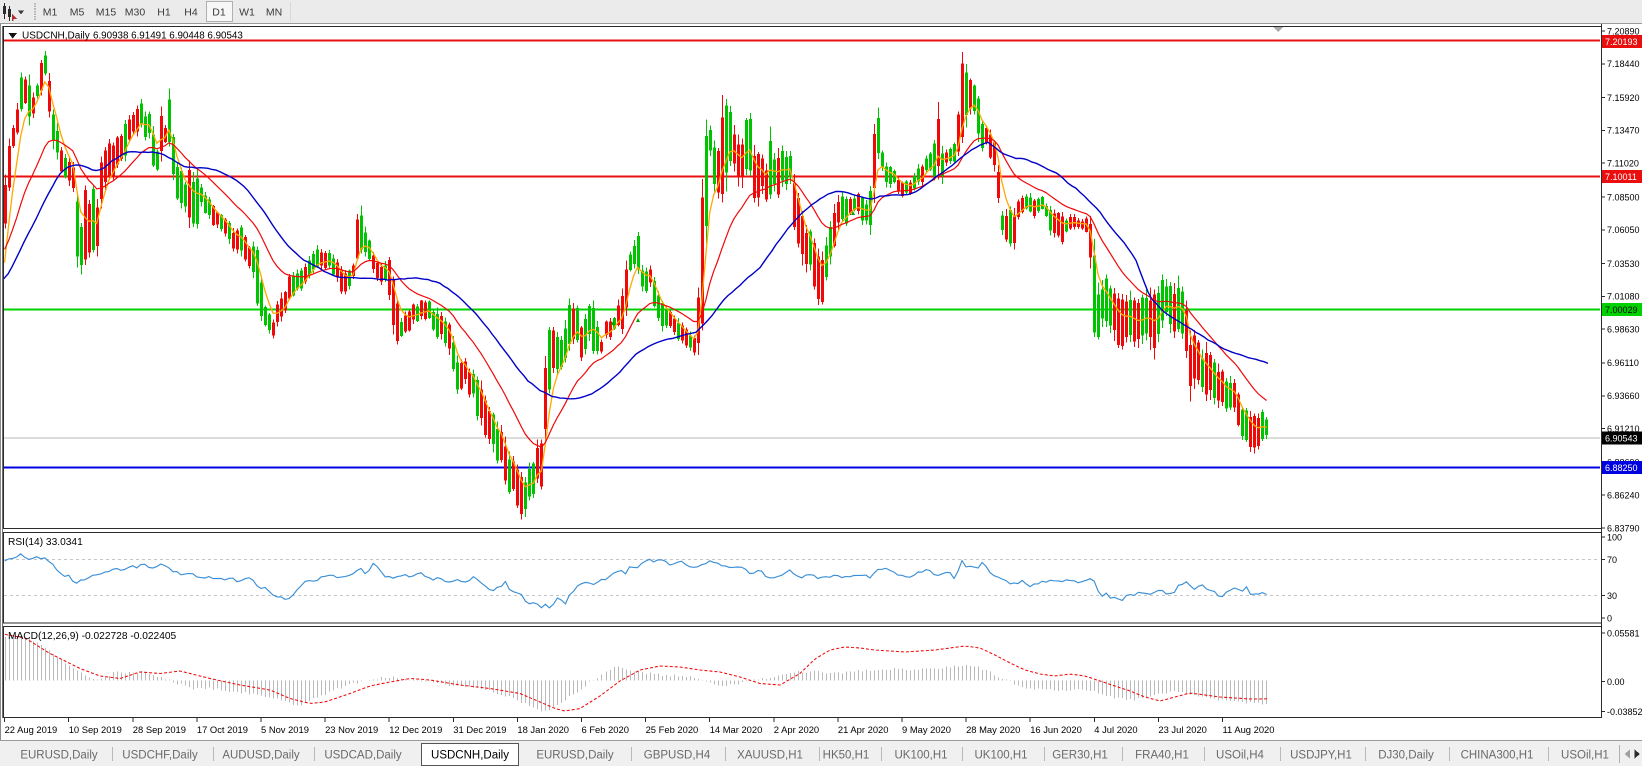 The image size is (1642, 766). What do you see at coordinates (351, 729) in the screenshot?
I see `svg-text: 23 Nov 2019` at bounding box center [351, 729].